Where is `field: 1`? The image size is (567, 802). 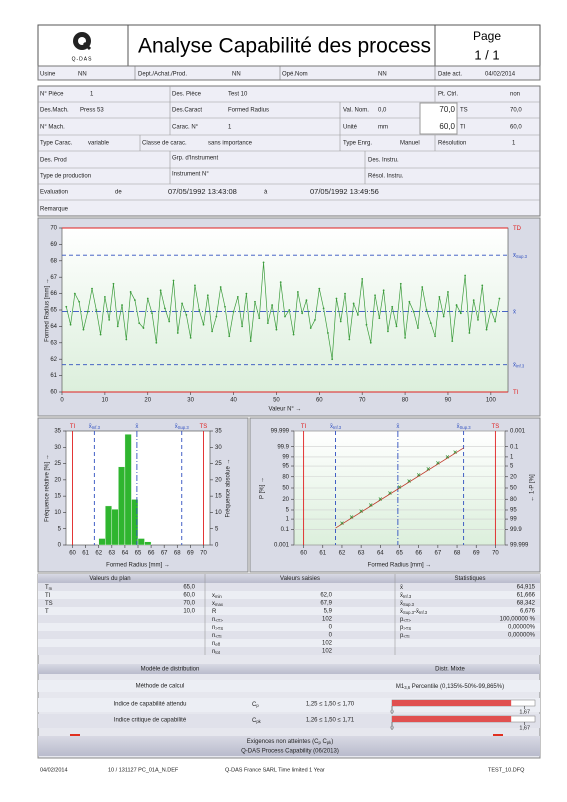
field: 1 is located at coordinates (92, 95).